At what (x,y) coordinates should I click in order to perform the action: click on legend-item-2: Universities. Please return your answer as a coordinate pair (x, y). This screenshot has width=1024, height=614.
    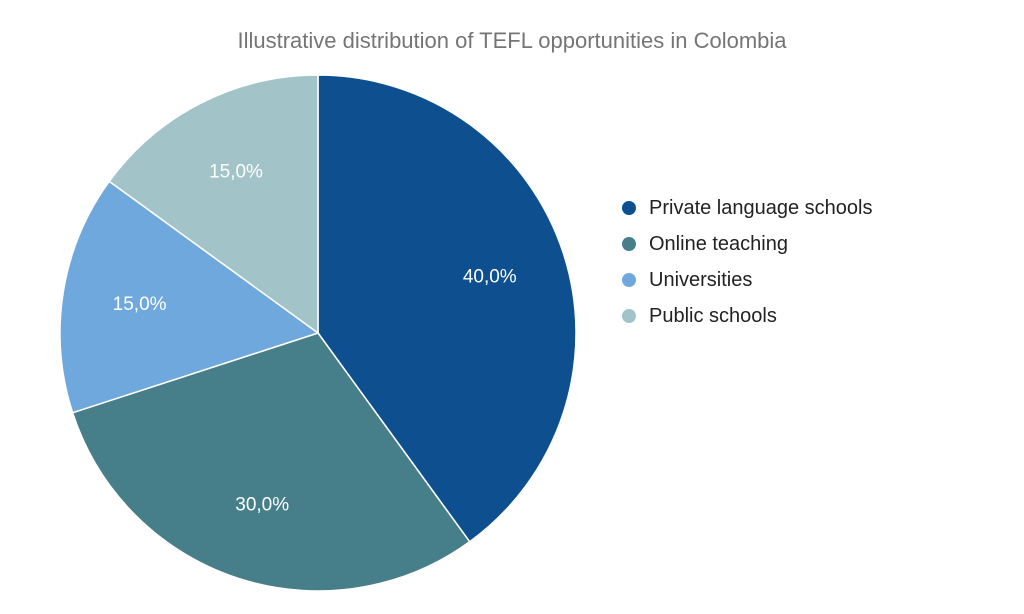
    Looking at the image, I should click on (747, 280).